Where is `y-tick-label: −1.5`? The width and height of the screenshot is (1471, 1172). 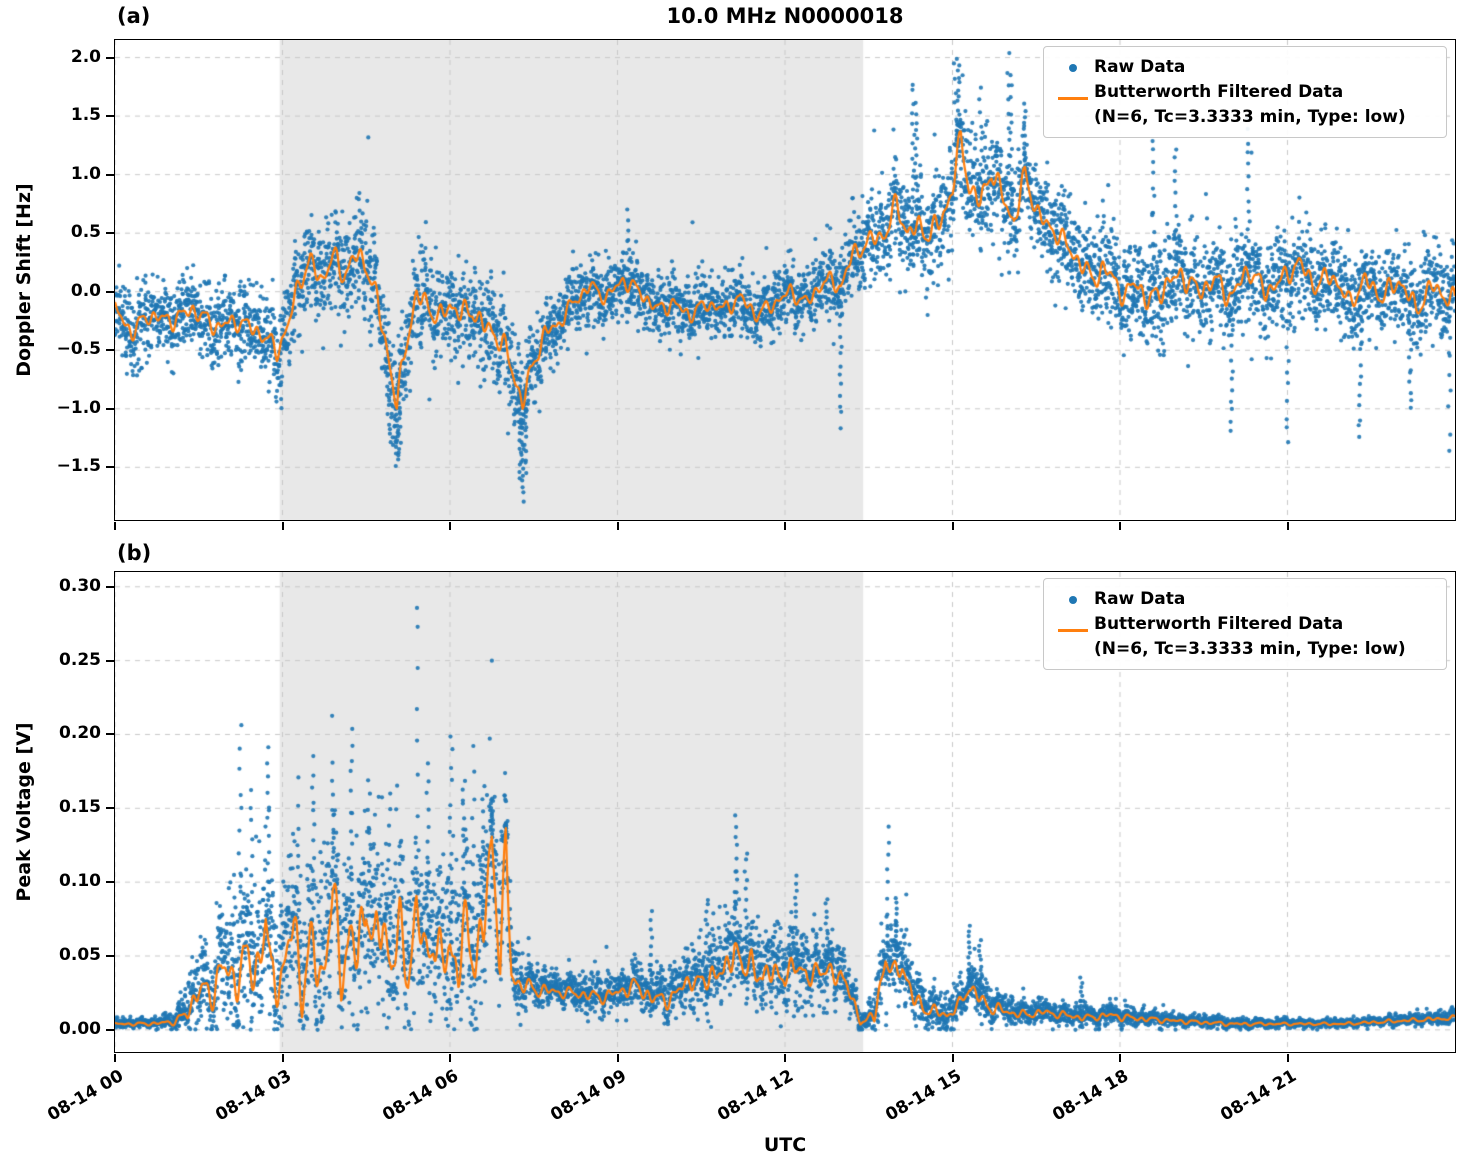
y-tick-label: −1.5 is located at coordinates (78, 466).